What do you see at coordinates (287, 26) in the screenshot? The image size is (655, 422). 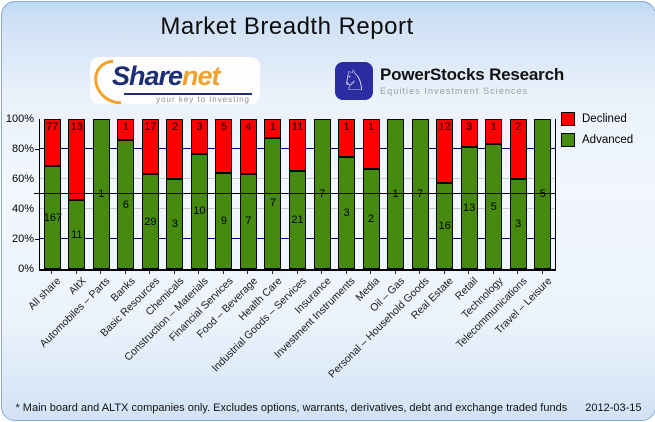 I see `page-title: Market Breadth Report` at bounding box center [287, 26].